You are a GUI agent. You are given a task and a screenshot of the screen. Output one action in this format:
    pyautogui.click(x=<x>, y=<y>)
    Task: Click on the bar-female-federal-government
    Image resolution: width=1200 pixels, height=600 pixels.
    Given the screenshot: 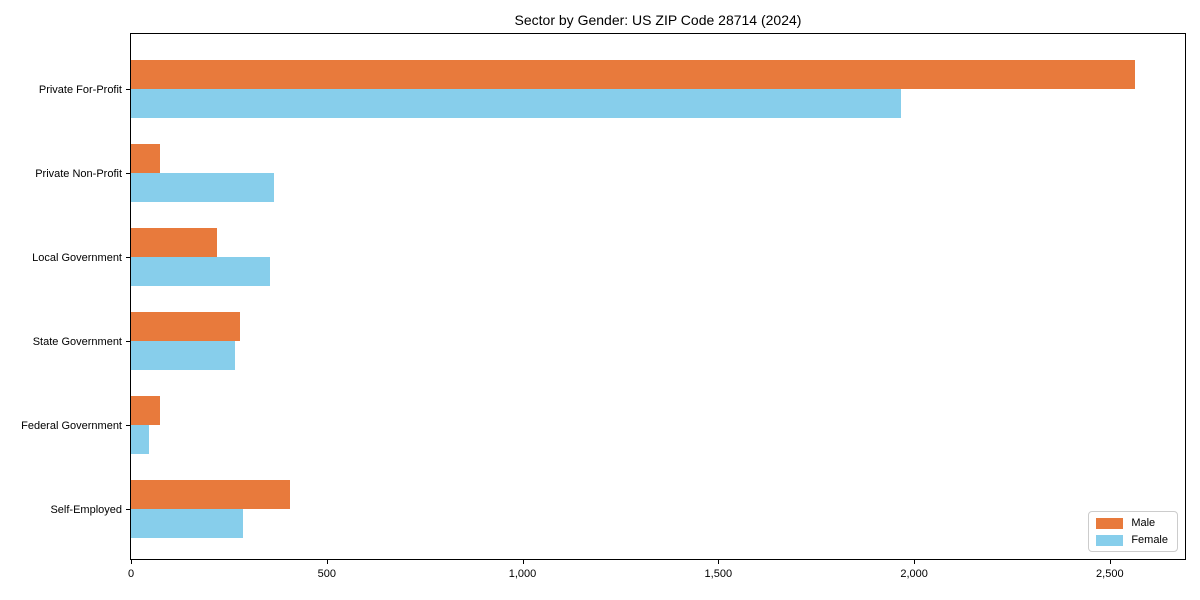 What is the action you would take?
    pyautogui.click(x=140, y=439)
    